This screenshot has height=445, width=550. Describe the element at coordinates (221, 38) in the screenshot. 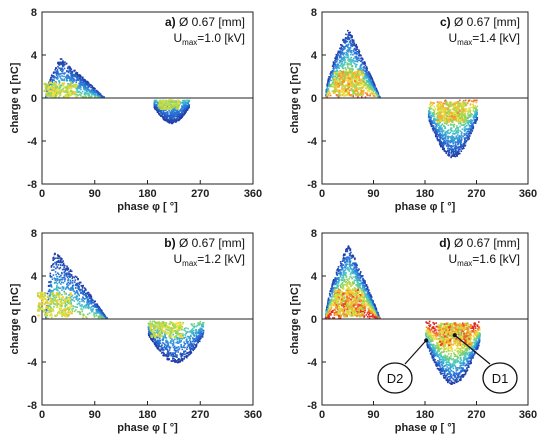

I see `umax-value: =1.0 [kV]` at that location.